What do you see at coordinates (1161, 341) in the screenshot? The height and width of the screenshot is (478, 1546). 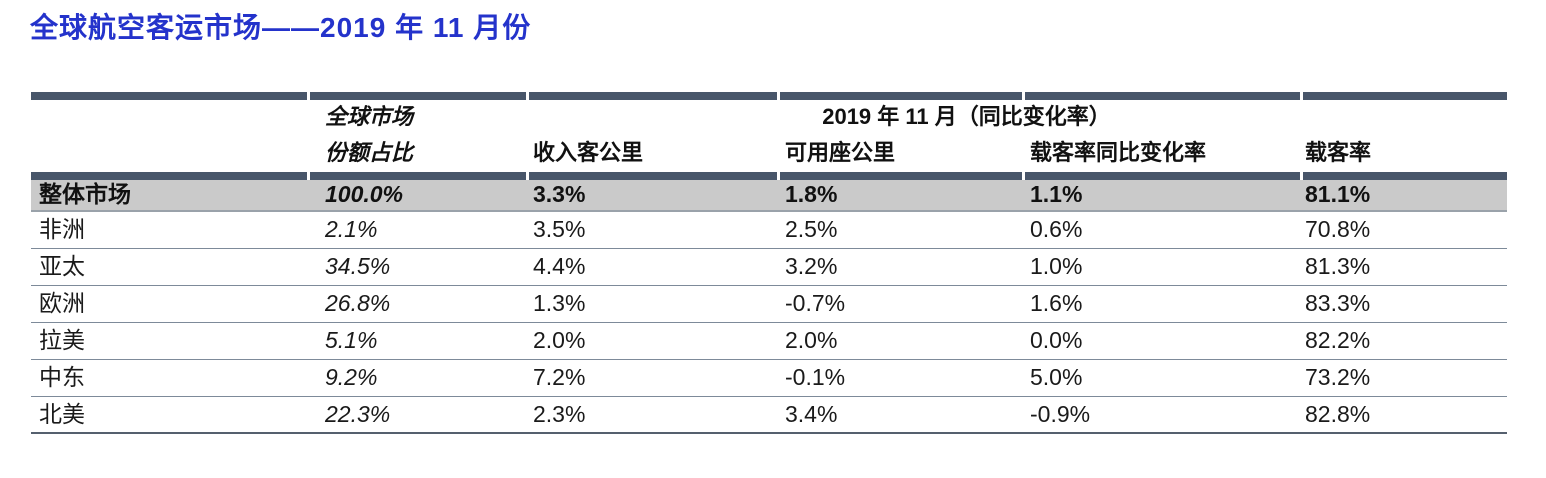 I see `region-plf_change-cell: 0.0%` at bounding box center [1161, 341].